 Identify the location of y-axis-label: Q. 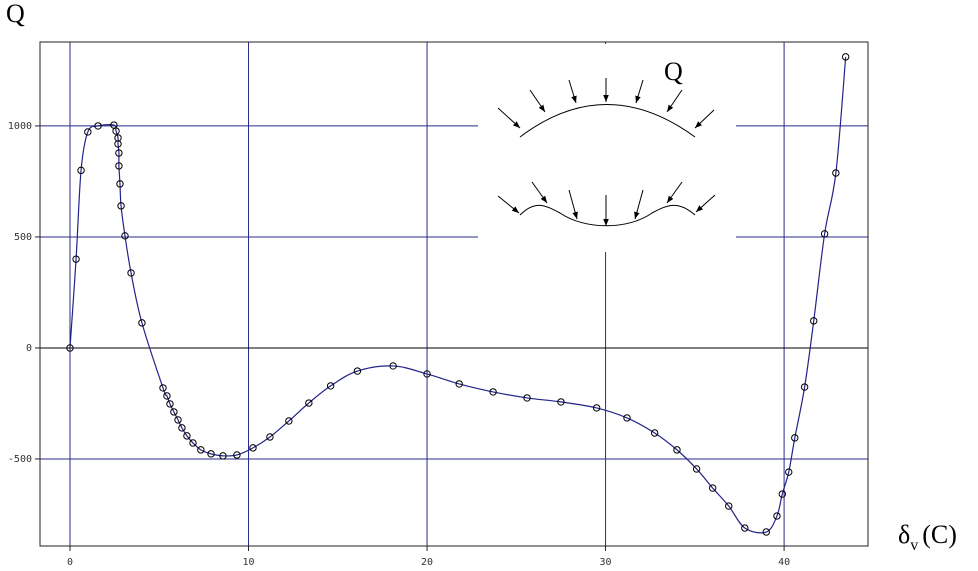
(15, 14).